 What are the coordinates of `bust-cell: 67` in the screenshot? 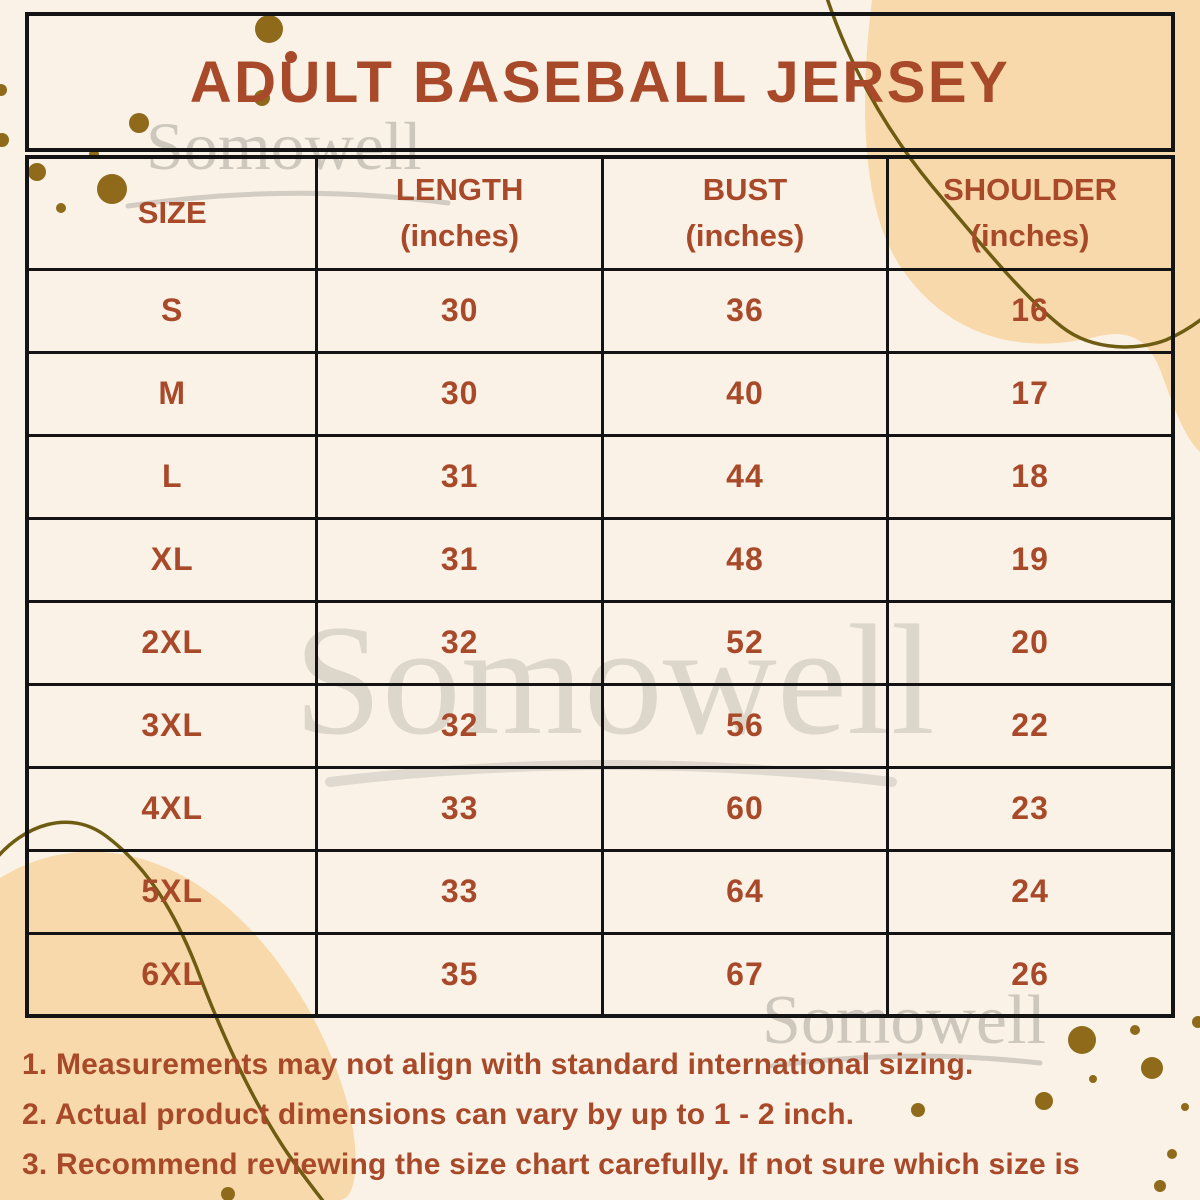 It's located at (745, 974).